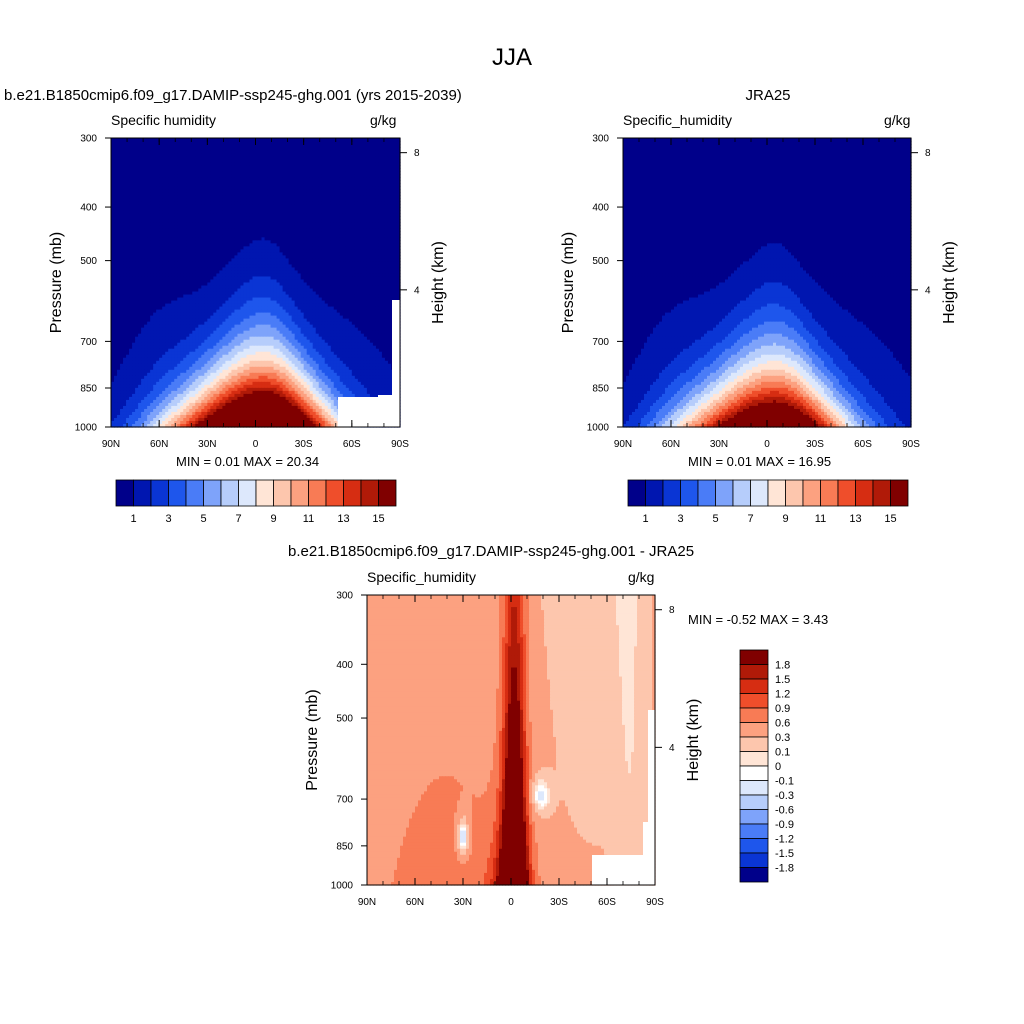  I want to click on model-contour-field, so click(256, 283).